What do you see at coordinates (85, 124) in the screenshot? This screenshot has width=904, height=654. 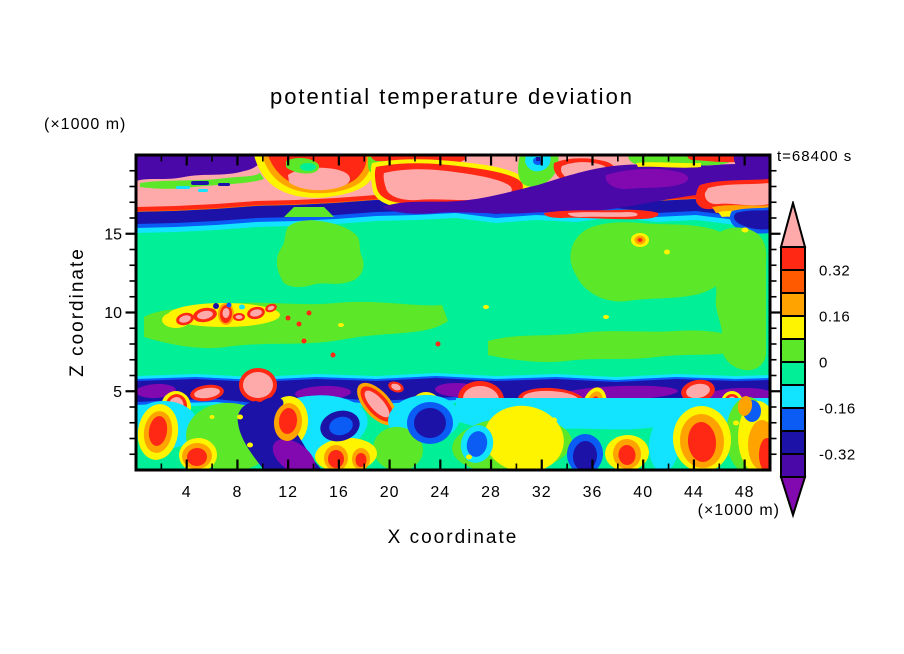 I see `y-axis-unit: (×1000 m)` at bounding box center [85, 124].